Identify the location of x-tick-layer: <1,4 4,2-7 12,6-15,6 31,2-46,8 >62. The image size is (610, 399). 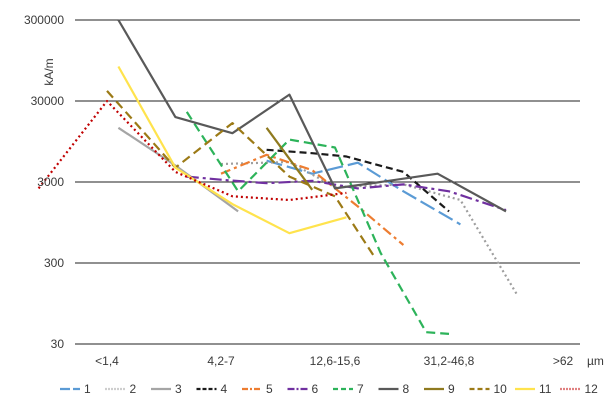
(334, 361).